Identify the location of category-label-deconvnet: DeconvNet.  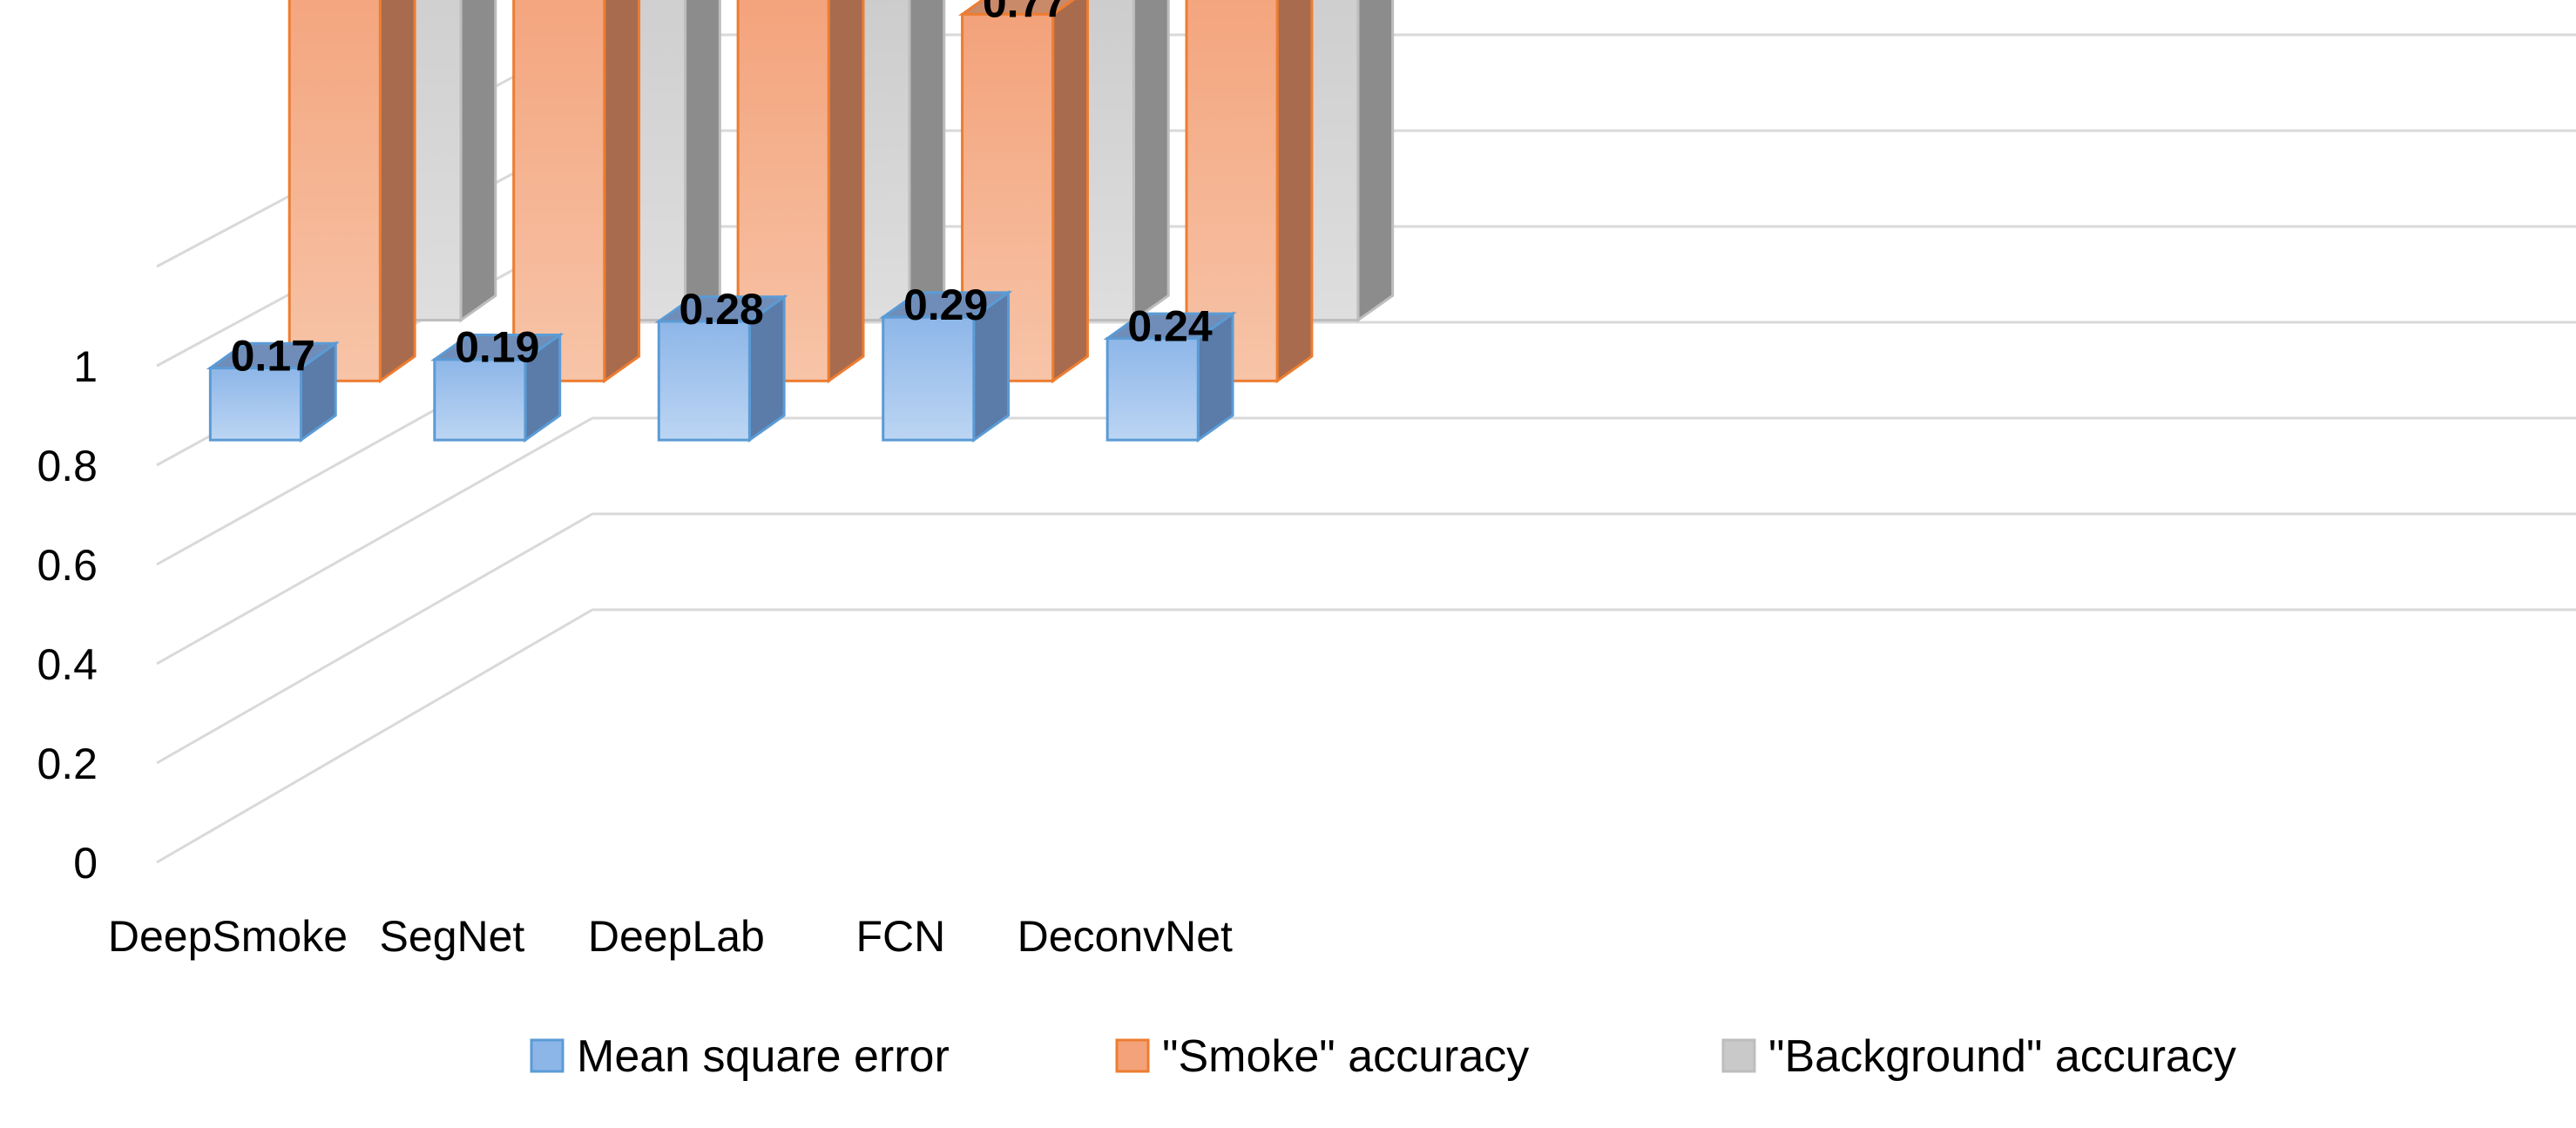
(1125, 936).